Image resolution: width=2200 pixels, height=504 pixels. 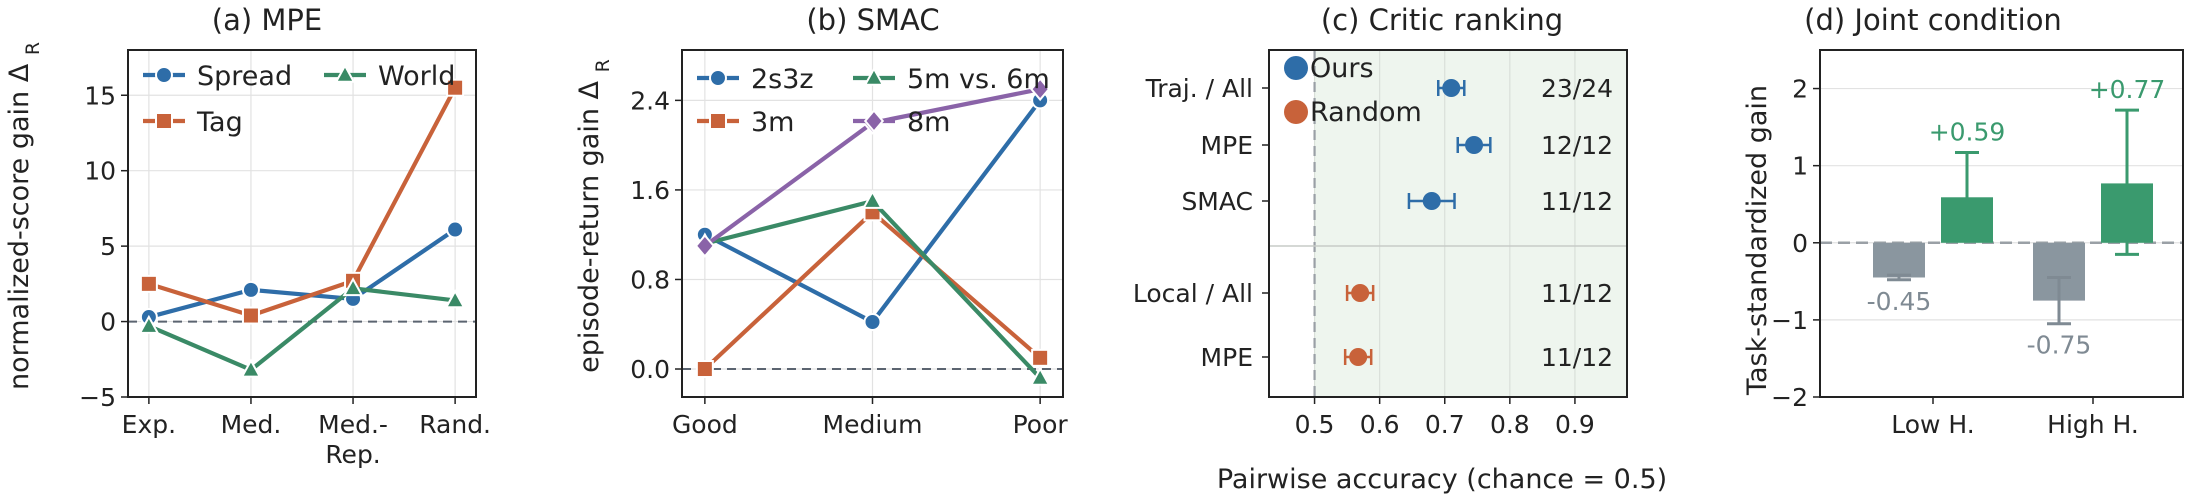 I want to click on panel-d-ylabel: Task-standardized gain, so click(x=1757, y=240).